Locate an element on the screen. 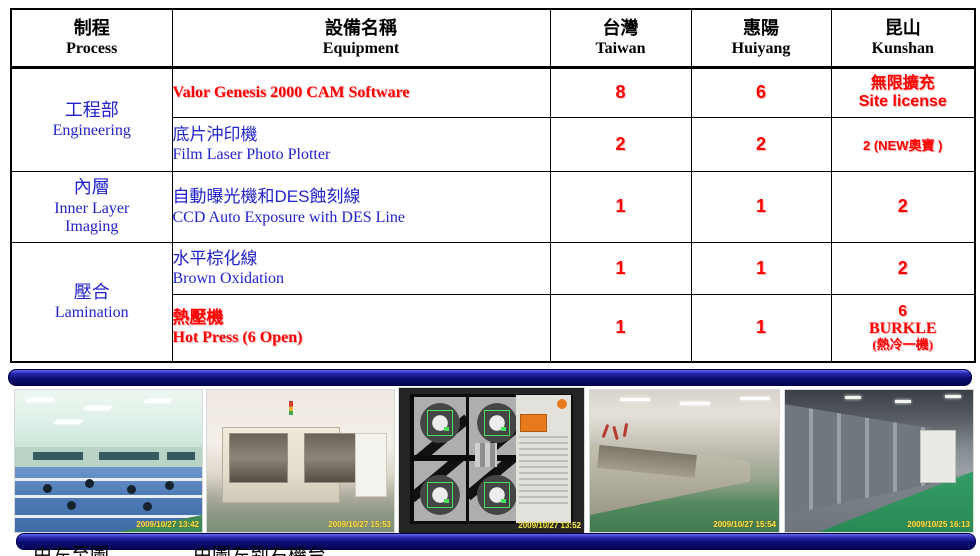 The width and height of the screenshot is (980, 556). process-lamination-zh: 壓合 is located at coordinates (91, 291).